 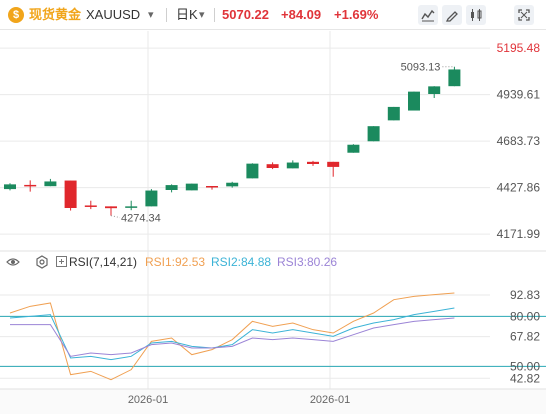 What do you see at coordinates (356, 14) in the screenshot?
I see `price-change-percent: +1.69%` at bounding box center [356, 14].